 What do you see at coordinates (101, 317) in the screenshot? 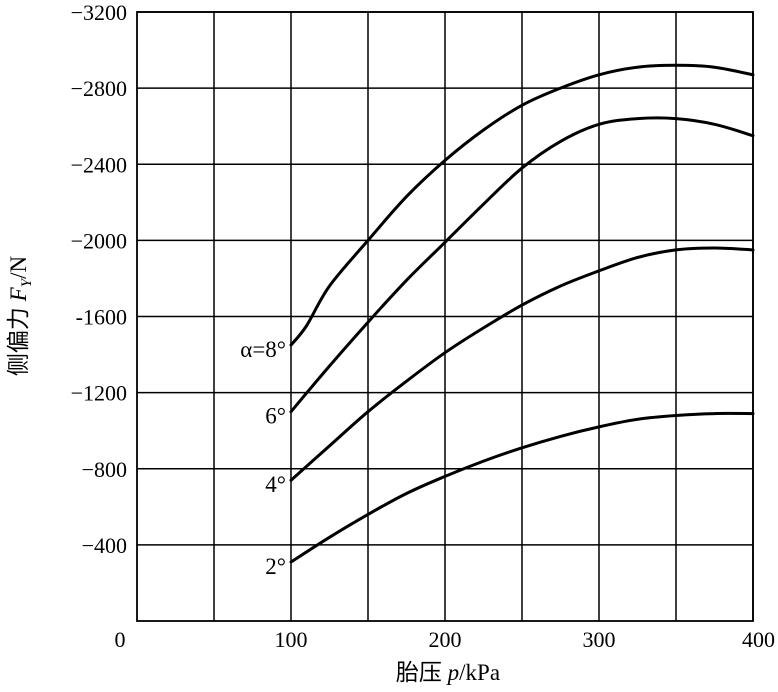
I see `y-tick-label: -1600` at bounding box center [101, 317].